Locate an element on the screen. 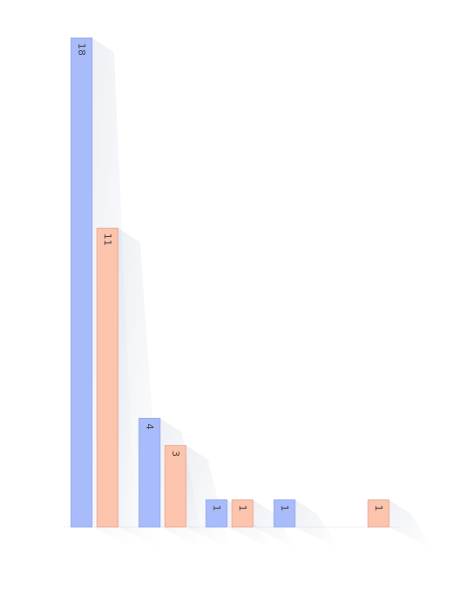 This screenshot has height=601, width=464. bar-value-label: 18 is located at coordinates (81, 49).